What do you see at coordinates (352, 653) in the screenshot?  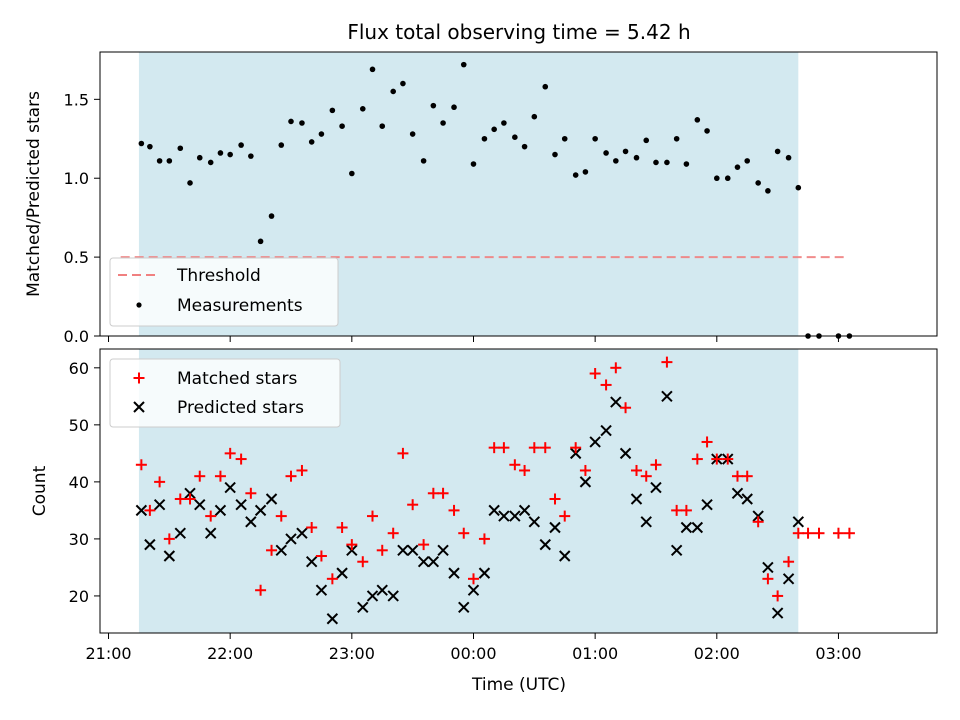 I see `x-tick-label: 23:00` at bounding box center [352, 653].